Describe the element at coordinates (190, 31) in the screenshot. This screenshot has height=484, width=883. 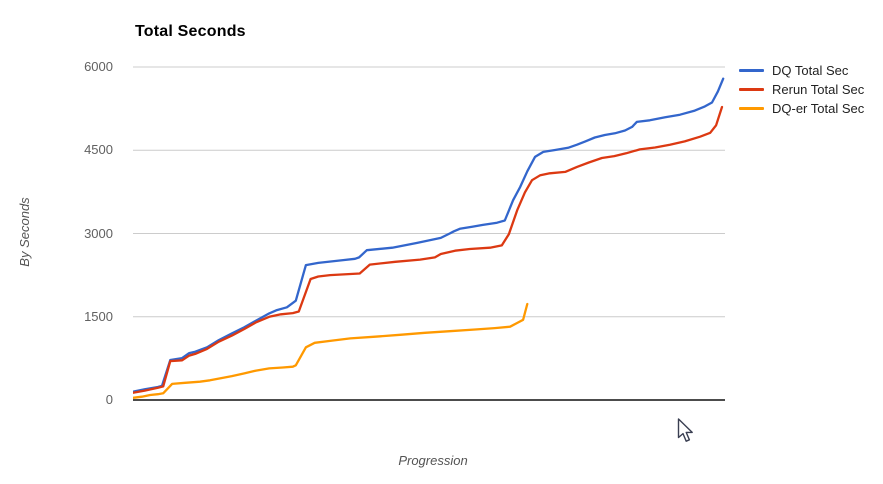
I see `chart-title: Total Seconds` at that location.